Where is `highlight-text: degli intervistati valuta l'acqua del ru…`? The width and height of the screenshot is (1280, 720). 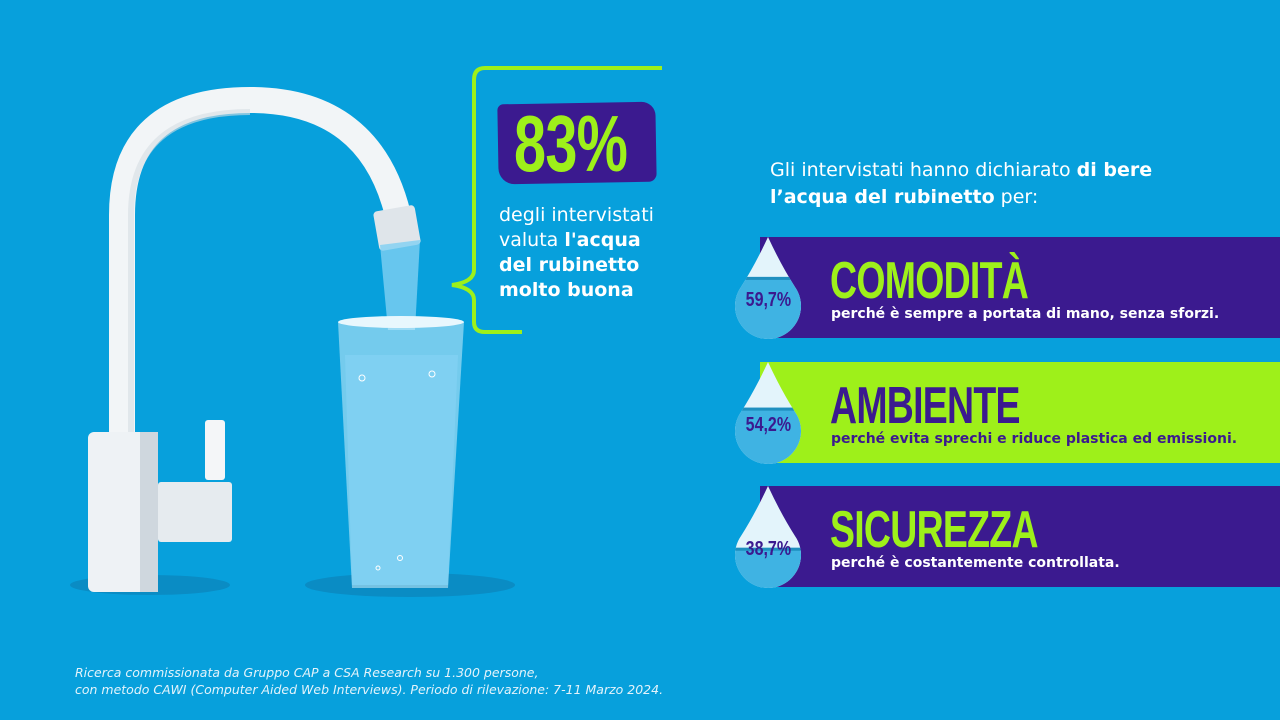
highlight-text: degli intervistati valuta l'acqua del ru… is located at coordinates (594, 253).